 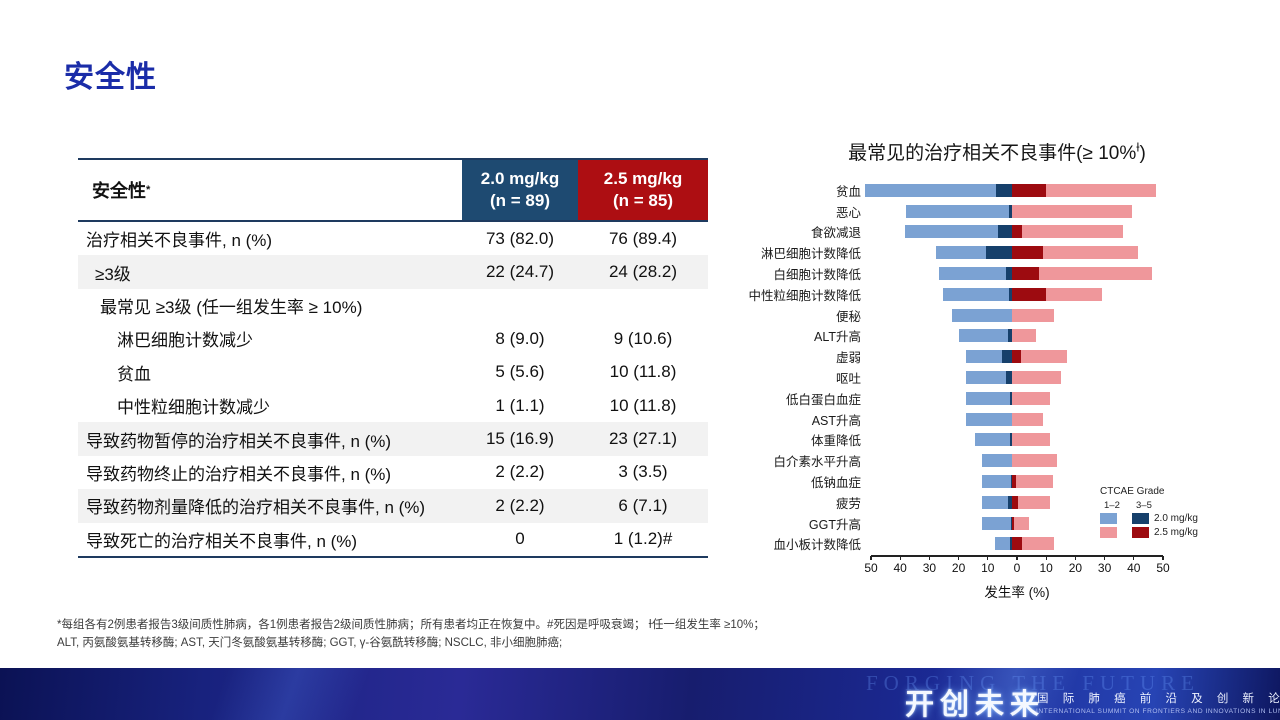 I want to click on chart-row: 白介素水平升高, so click(x=952, y=460).